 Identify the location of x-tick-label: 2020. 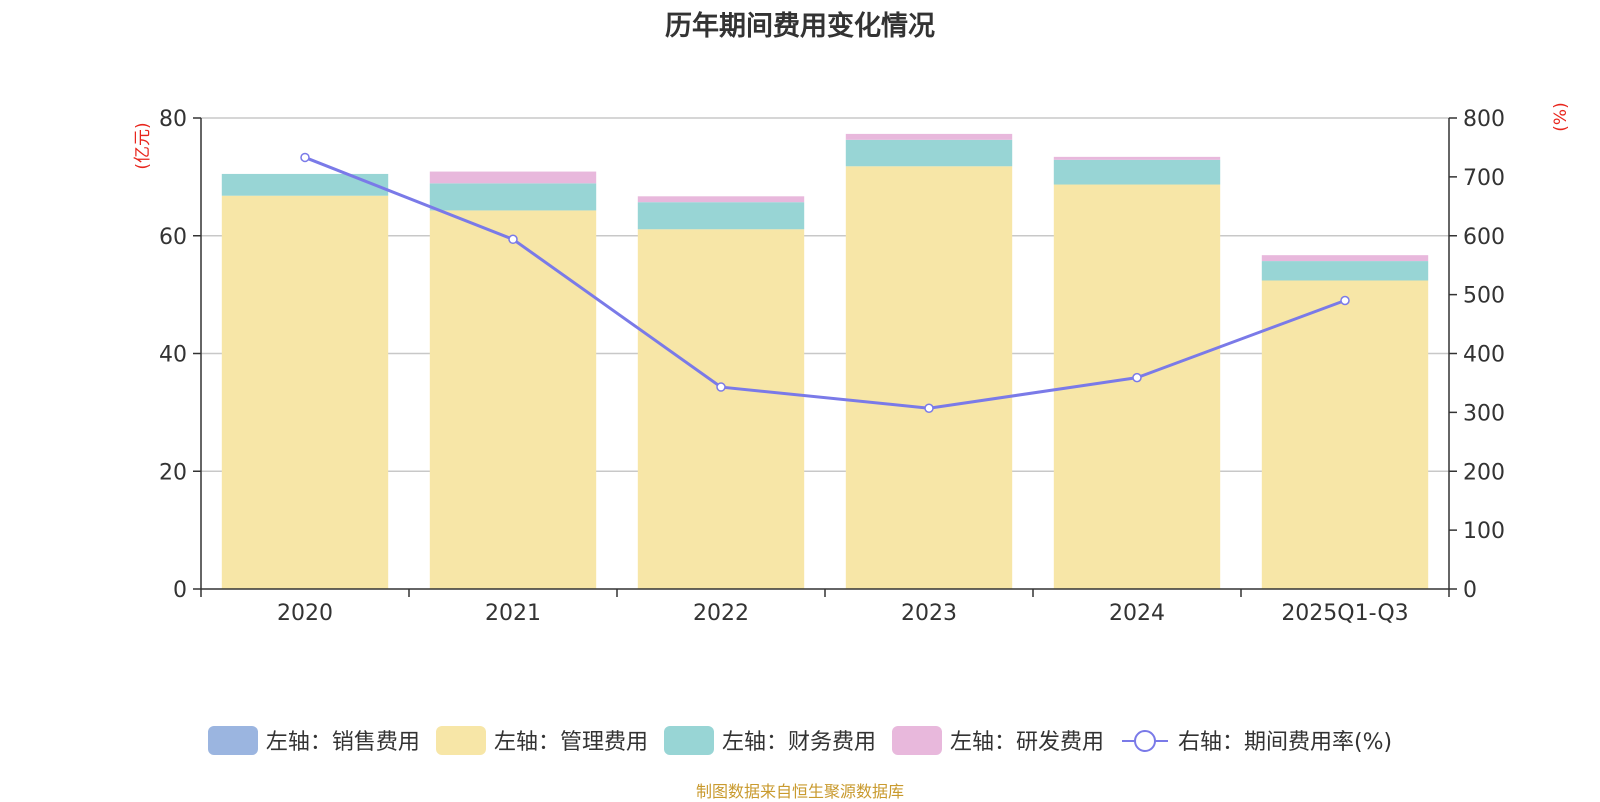
(305, 613).